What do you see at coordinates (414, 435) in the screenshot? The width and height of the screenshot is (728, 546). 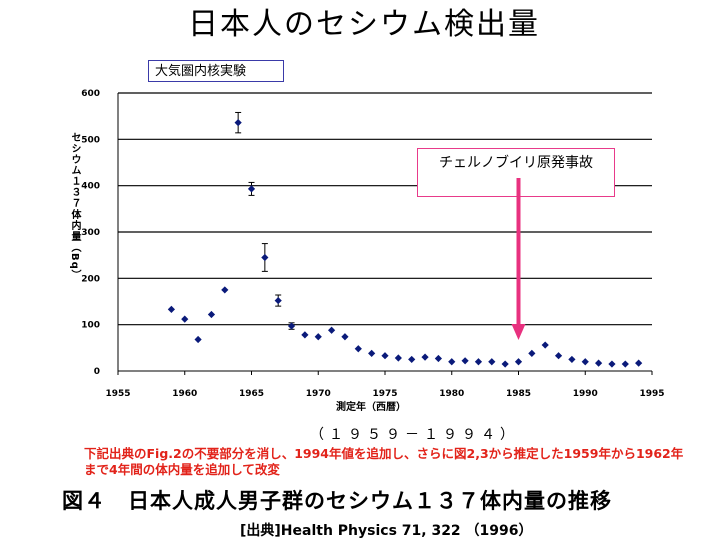 I see `period-label: （１９５９－１９９４）` at bounding box center [414, 435].